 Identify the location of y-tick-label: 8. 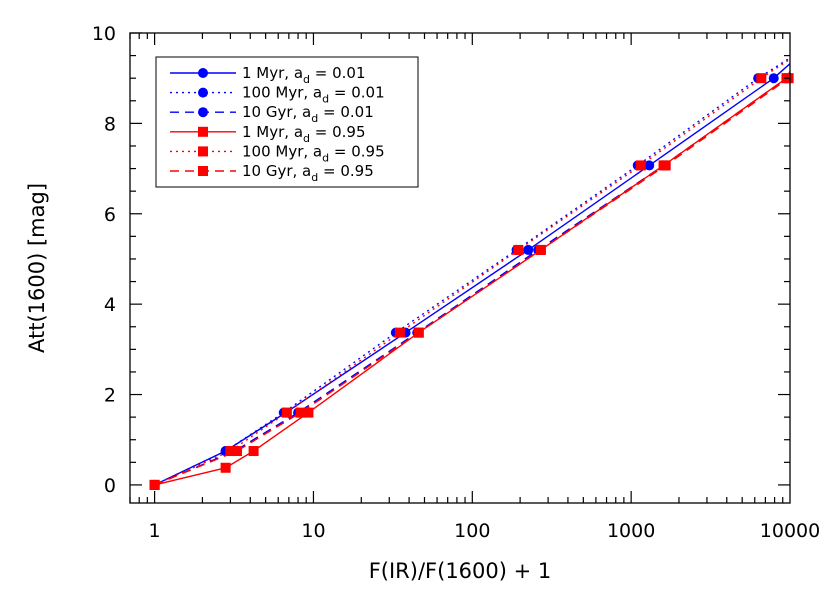
(110, 124).